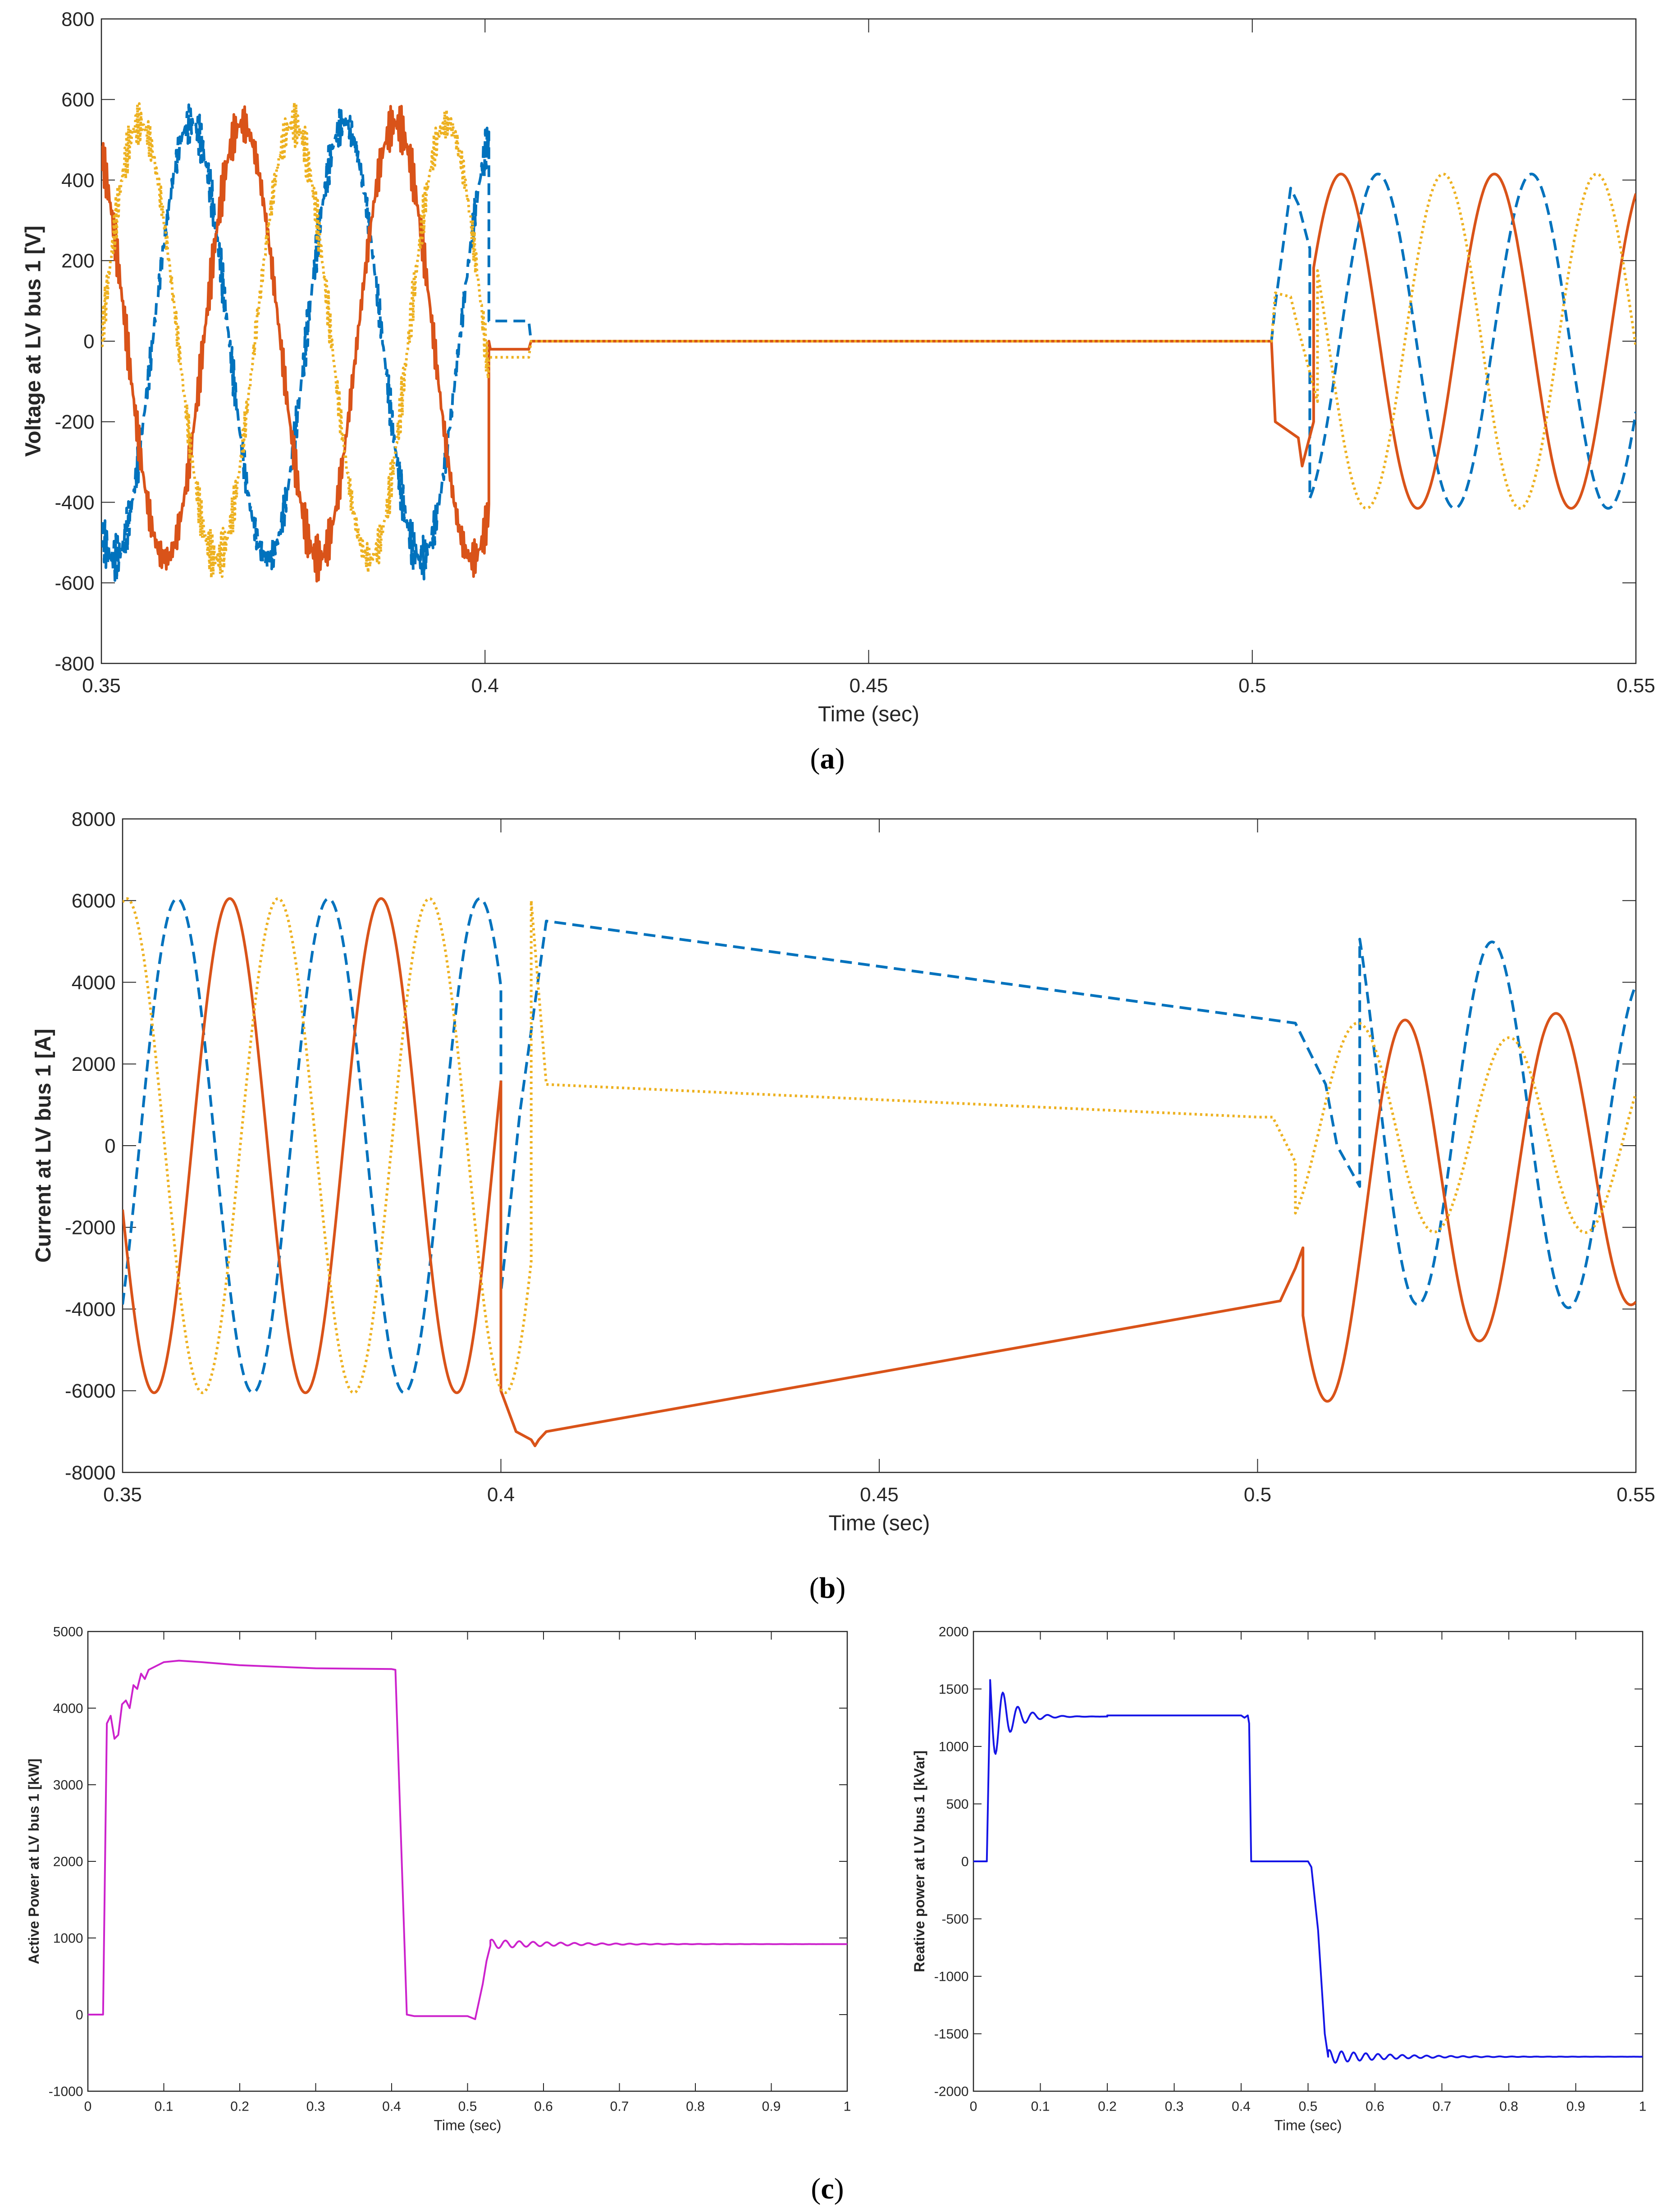 The height and width of the screenshot is (2212, 1667). Describe the element at coordinates (75, 422) in the screenshot. I see `y-tick-label: -200` at that location.